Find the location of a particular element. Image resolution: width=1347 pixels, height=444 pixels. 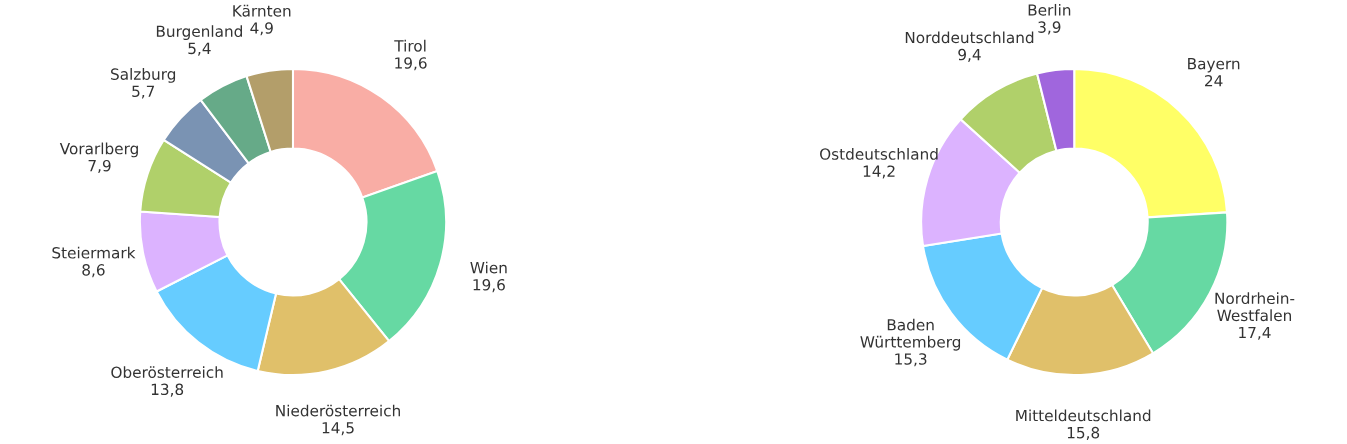

data-label: 8,6 is located at coordinates (93, 271).